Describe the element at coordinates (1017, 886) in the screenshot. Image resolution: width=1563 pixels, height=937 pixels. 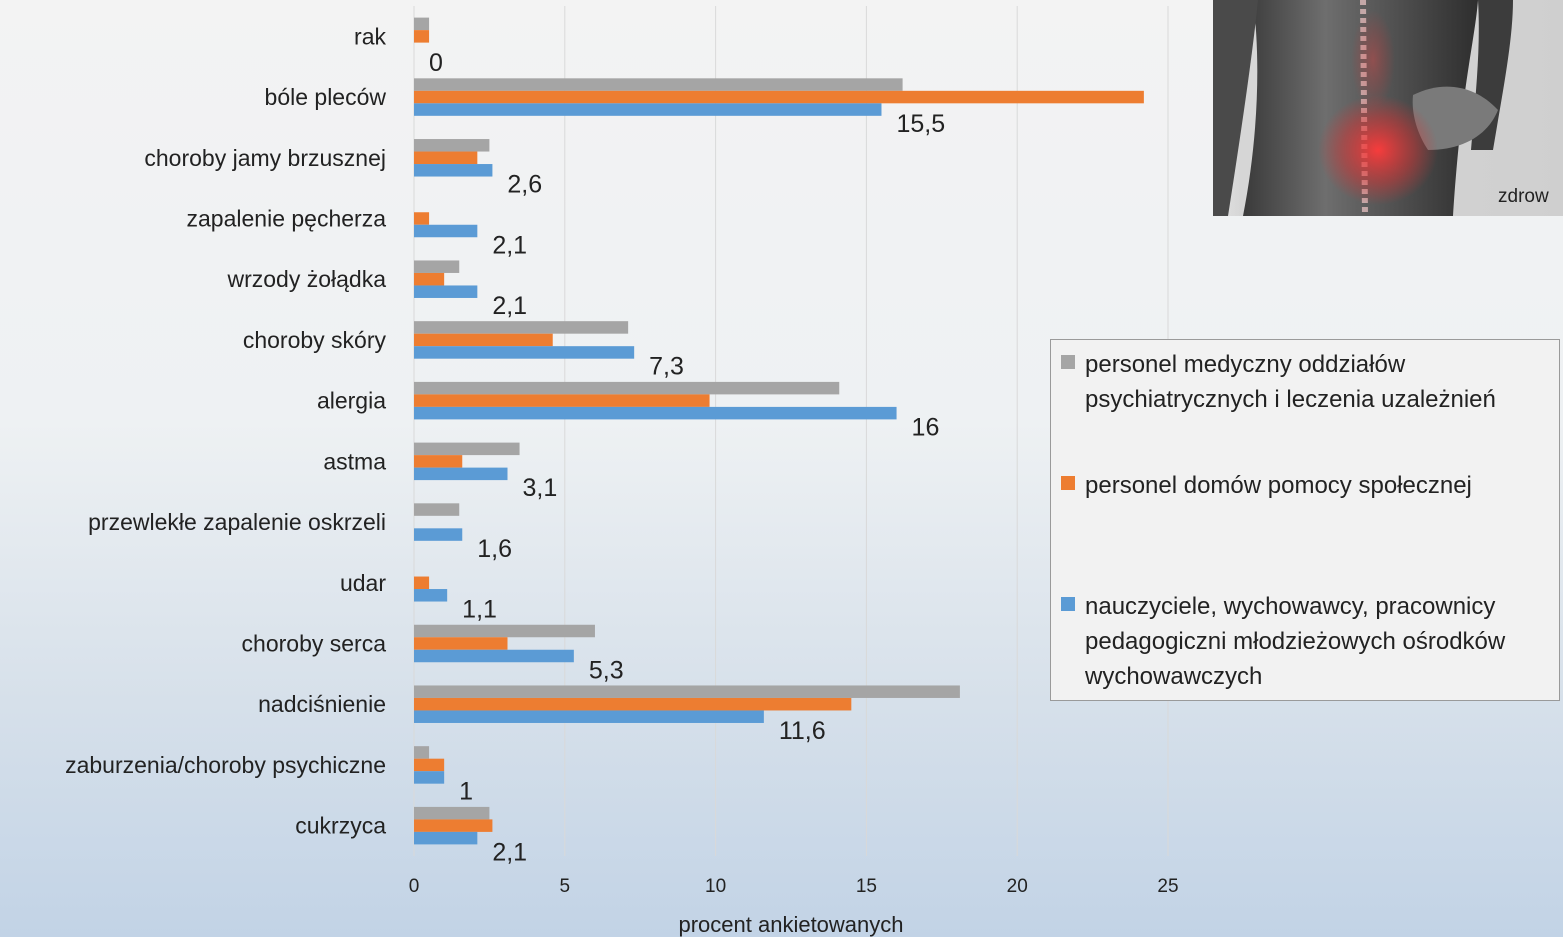
I see `x-tick-label: 20` at that location.